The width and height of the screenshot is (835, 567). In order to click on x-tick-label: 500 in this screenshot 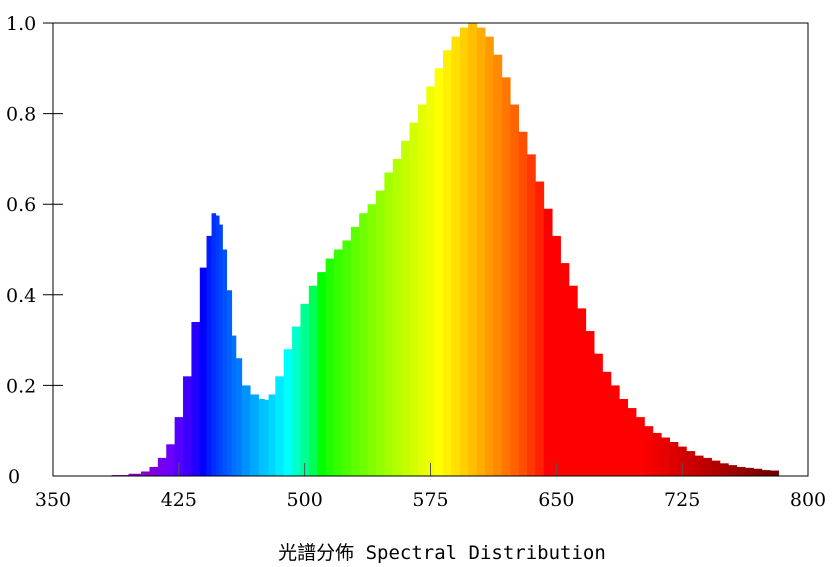, I will do `click(305, 500)`.